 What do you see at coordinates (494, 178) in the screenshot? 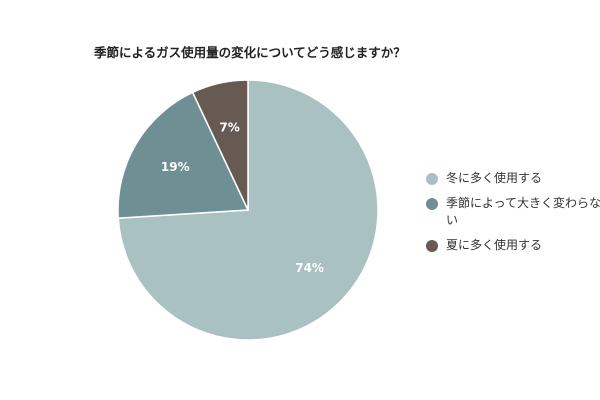
I see `legend-label: 冬に多く使用する` at bounding box center [494, 178].